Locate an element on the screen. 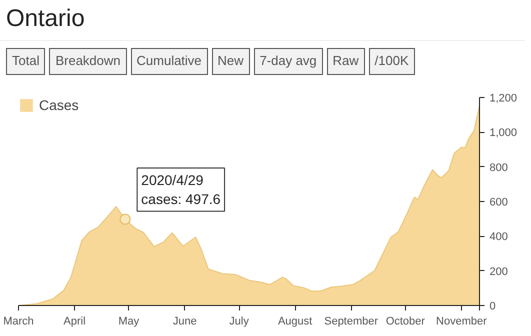 This screenshot has height=336, width=531. y-tick-label: 800 is located at coordinates (499, 168).